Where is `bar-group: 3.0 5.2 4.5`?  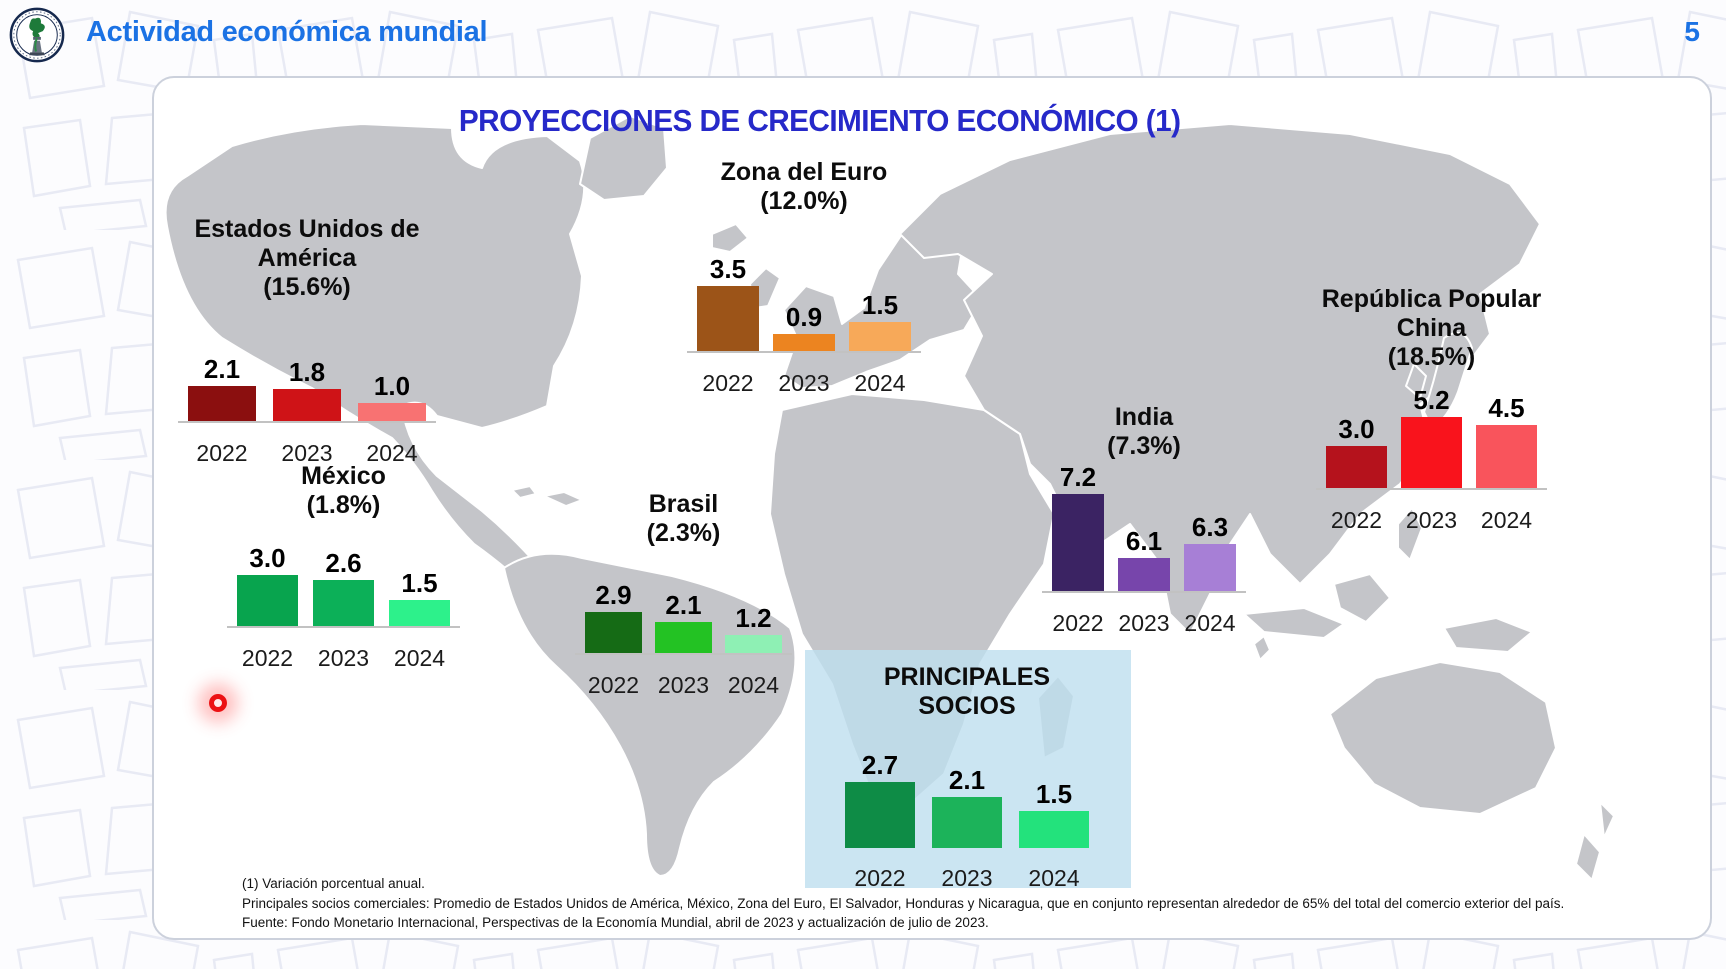
bar-group: 3.0 5.2 4.5 is located at coordinates (1431, 437).